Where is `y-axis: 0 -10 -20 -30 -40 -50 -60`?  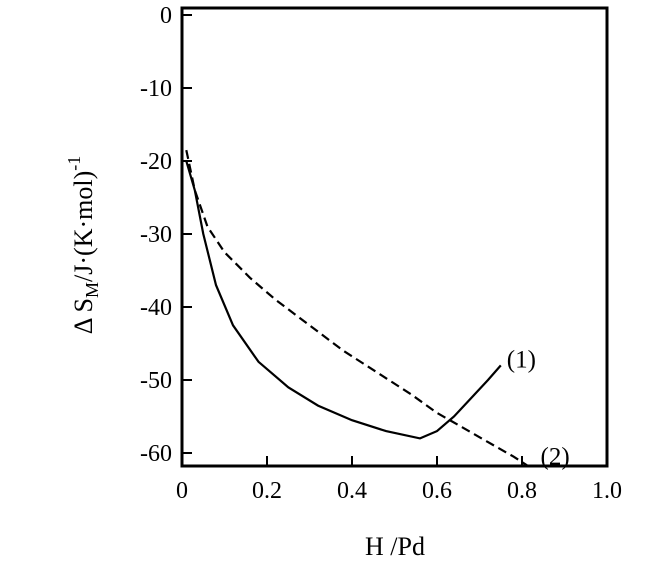
y-axis: 0 -10 -20 -30 -40 -50 -60 is located at coordinates (166, 235).